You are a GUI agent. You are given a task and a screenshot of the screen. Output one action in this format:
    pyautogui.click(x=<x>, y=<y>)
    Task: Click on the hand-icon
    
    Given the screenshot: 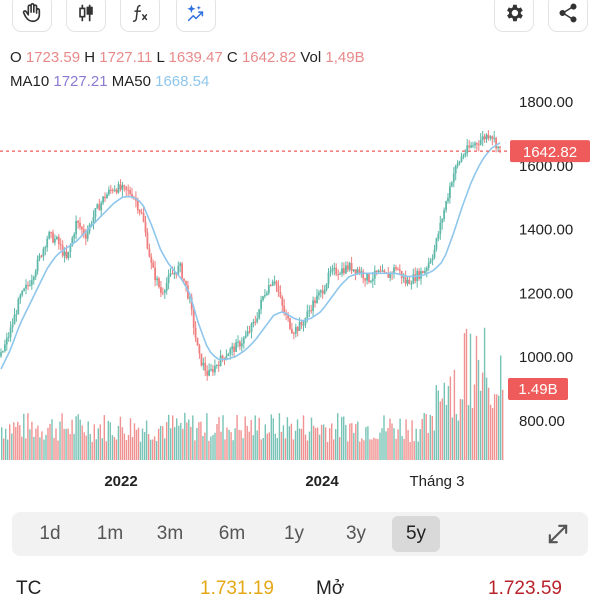 What is the action you would take?
    pyautogui.click(x=32, y=16)
    